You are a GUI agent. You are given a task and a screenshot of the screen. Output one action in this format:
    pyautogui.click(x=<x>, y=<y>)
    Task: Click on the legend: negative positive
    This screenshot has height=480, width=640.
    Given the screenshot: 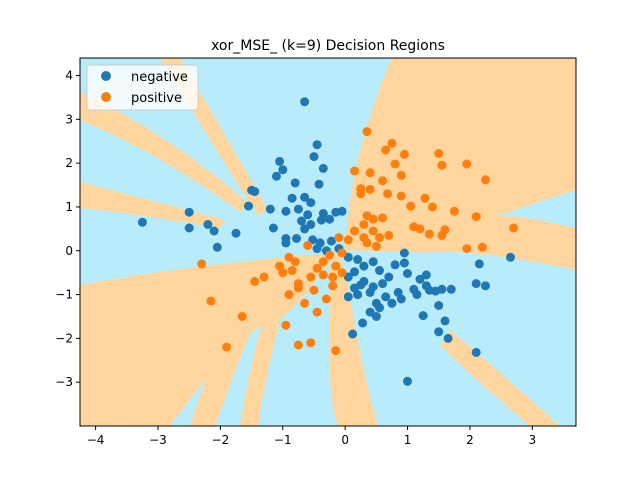 What is the action you would take?
    pyautogui.click(x=142, y=87)
    